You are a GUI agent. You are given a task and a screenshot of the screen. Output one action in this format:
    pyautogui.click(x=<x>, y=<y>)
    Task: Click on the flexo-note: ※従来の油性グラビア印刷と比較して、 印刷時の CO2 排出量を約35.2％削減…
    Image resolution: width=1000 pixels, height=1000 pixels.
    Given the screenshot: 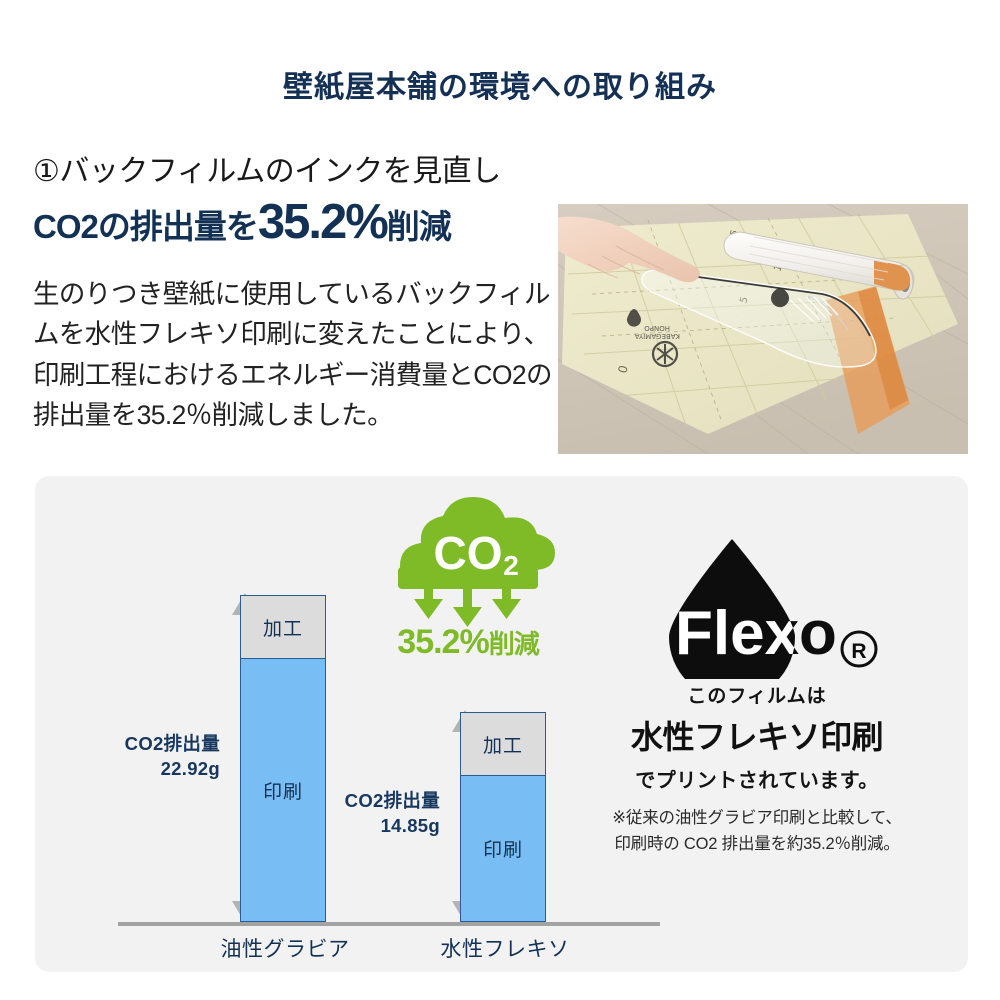 What is the action you would take?
    pyautogui.click(x=757, y=831)
    